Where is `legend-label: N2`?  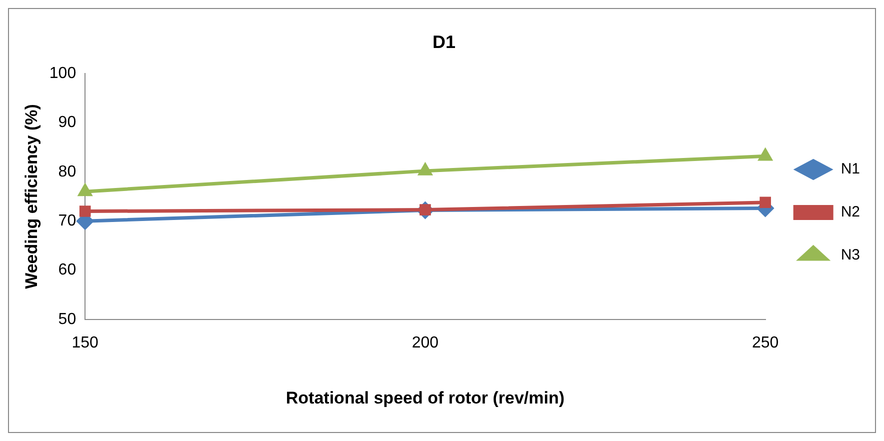 legend-label: N2 is located at coordinates (850, 212).